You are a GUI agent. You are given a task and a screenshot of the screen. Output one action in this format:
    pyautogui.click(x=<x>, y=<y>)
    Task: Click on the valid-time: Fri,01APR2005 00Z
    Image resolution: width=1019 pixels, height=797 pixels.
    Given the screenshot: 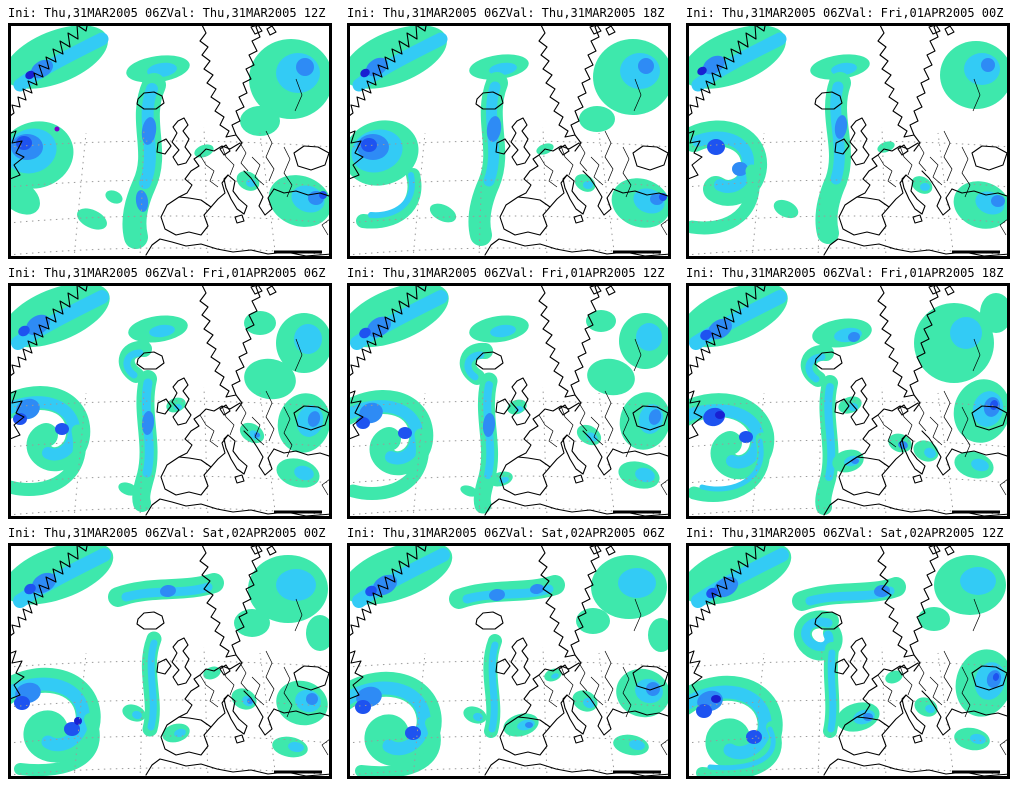 What is the action you would take?
    pyautogui.click(x=942, y=13)
    